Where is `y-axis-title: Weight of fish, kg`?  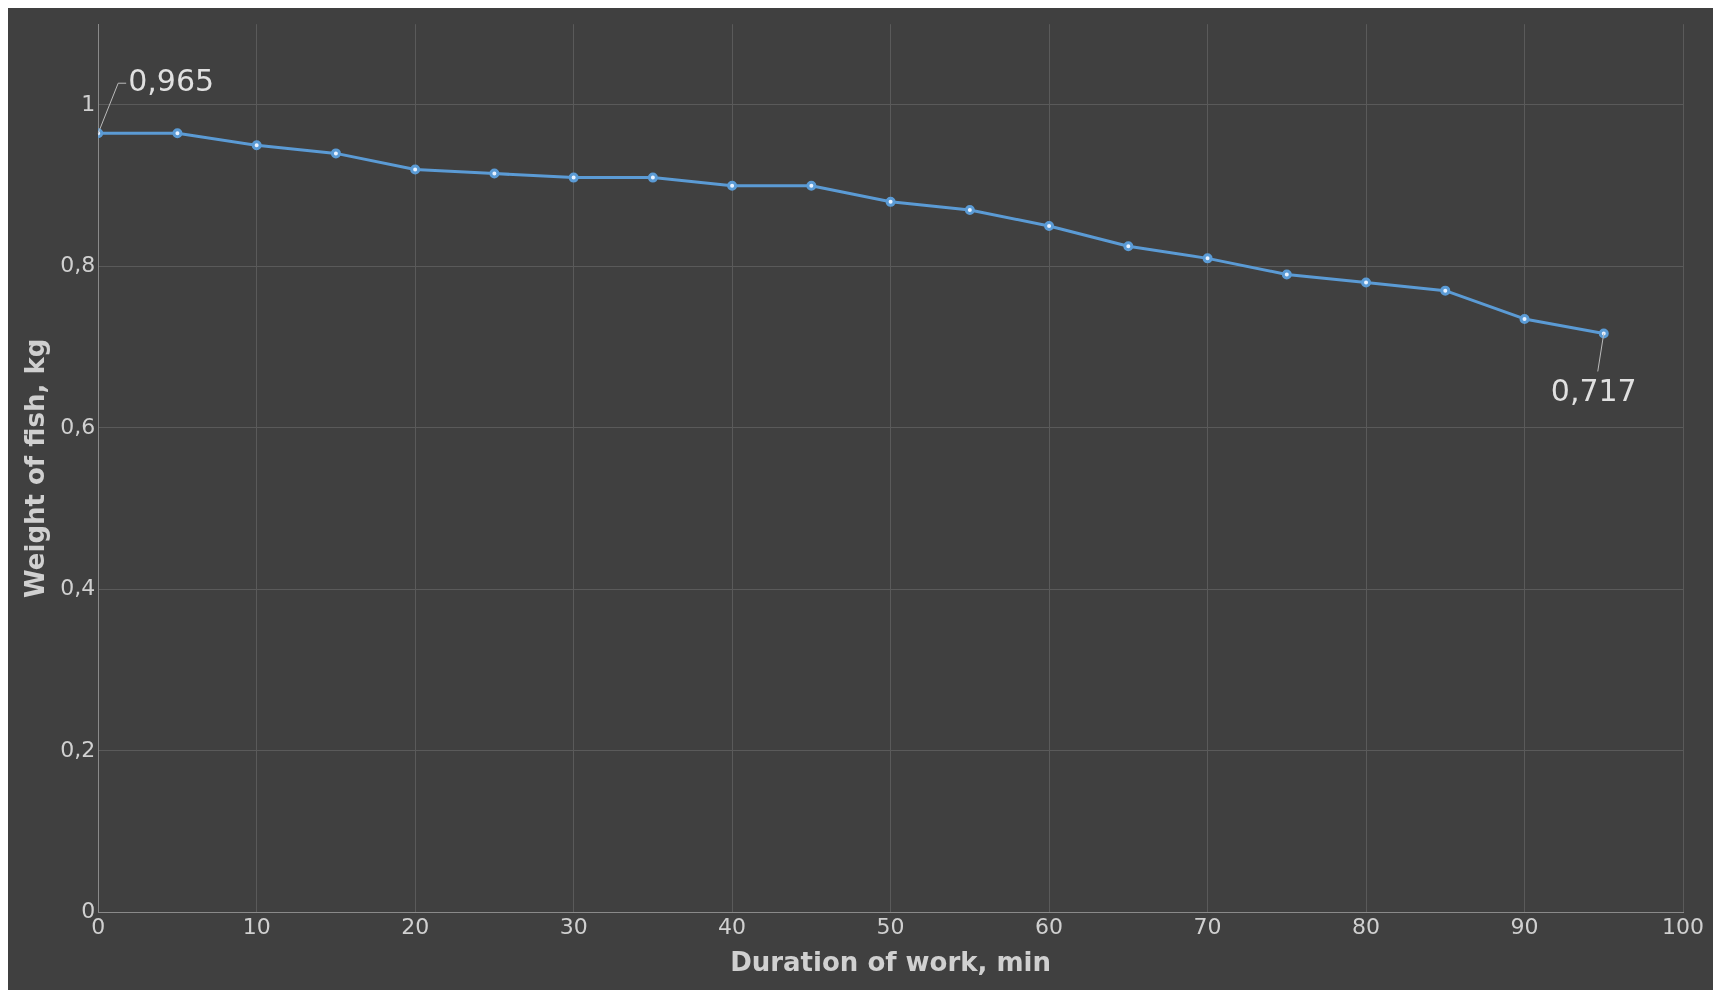 y-axis-title: Weight of fish, kg is located at coordinates (35, 468).